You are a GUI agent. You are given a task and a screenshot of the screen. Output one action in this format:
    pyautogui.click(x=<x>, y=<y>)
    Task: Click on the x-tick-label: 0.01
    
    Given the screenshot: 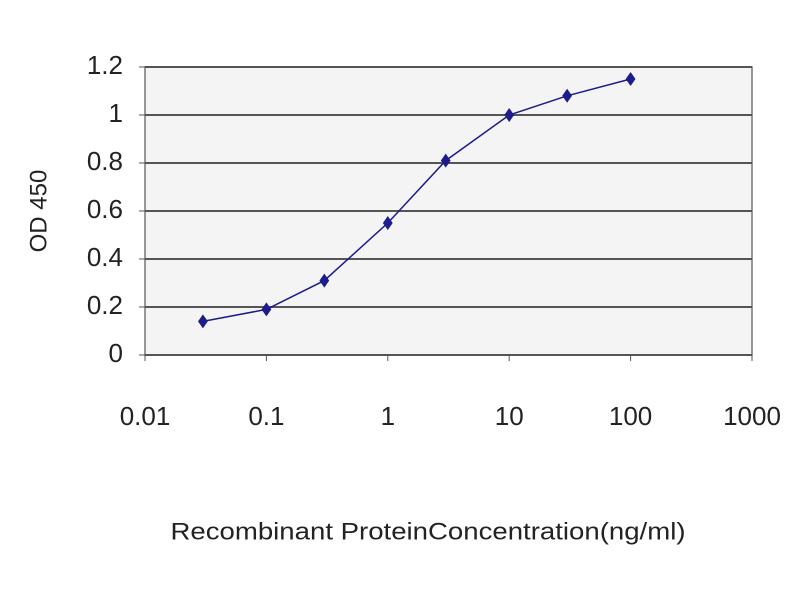 What is the action you would take?
    pyautogui.click(x=145, y=416)
    